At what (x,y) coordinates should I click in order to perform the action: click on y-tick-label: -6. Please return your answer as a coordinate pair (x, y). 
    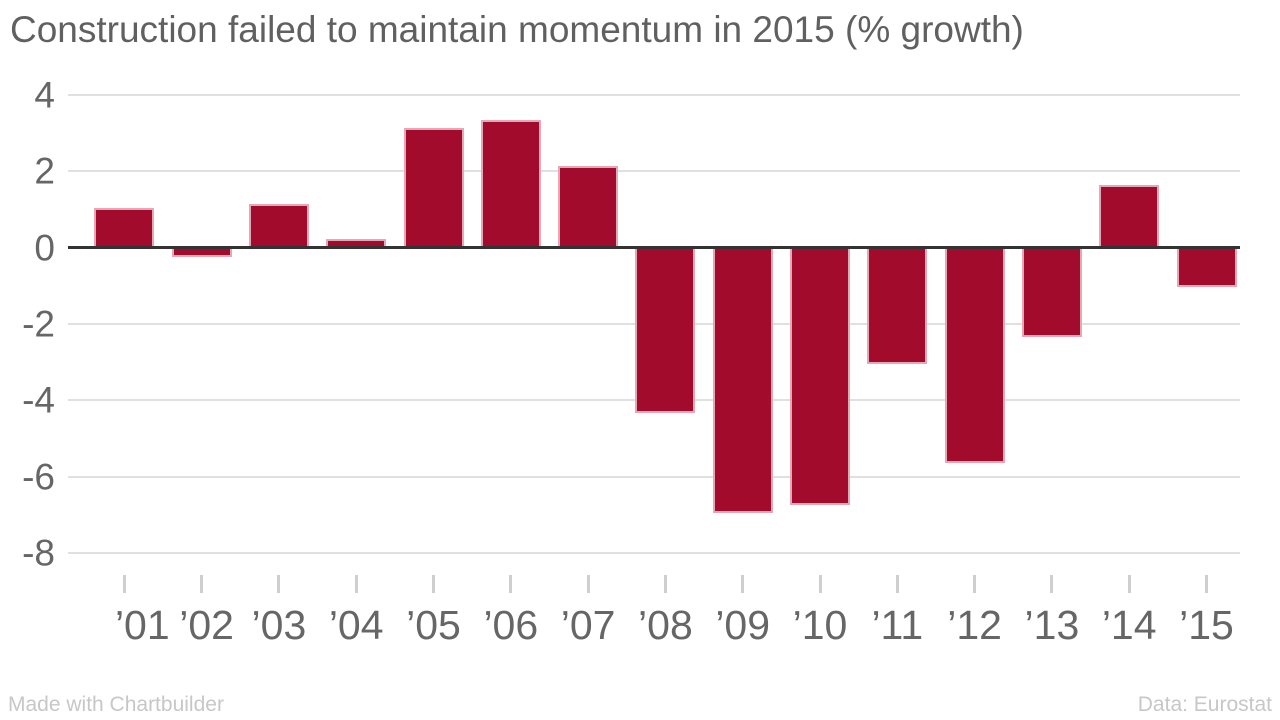
    Looking at the image, I should click on (38, 477).